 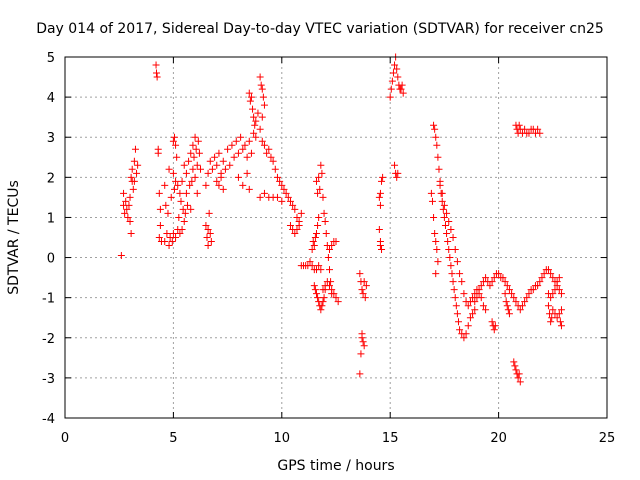 What do you see at coordinates (48, 379) in the screenshot?
I see `y-tick-label: -3` at bounding box center [48, 379].